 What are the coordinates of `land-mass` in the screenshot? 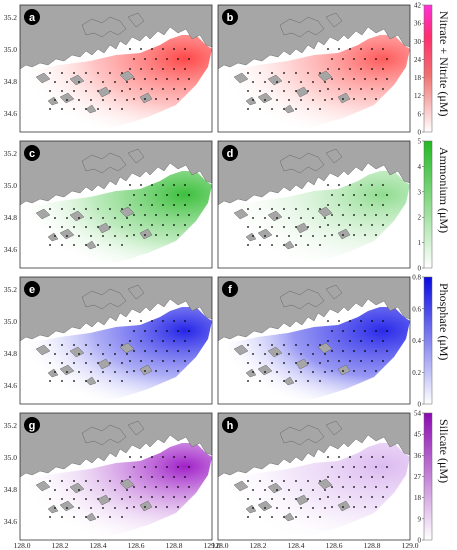 It's located at (314, 173).